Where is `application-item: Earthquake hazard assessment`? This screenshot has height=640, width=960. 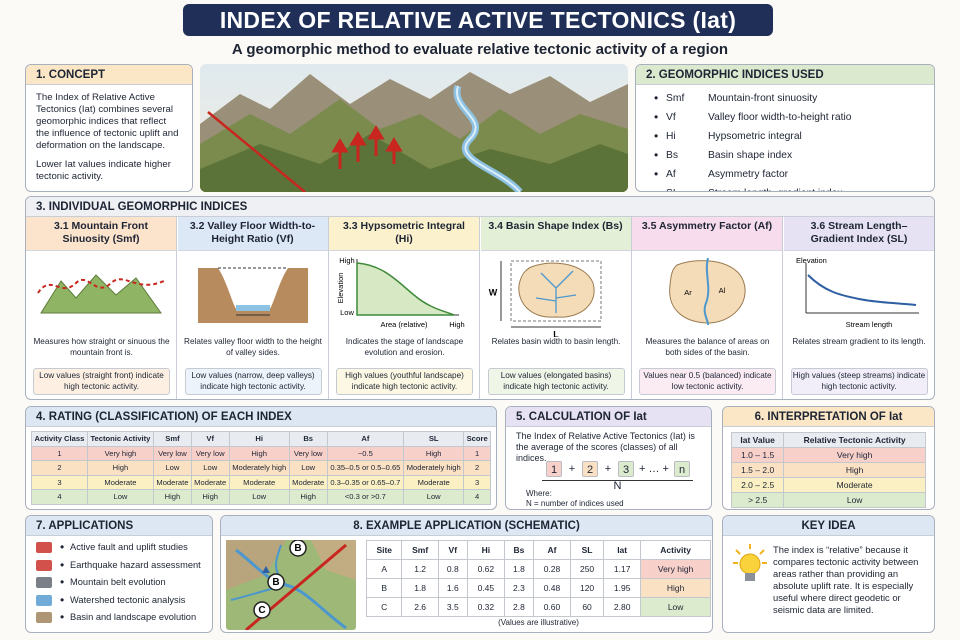 application-item: Earthquake hazard assessment is located at coordinates (135, 564).